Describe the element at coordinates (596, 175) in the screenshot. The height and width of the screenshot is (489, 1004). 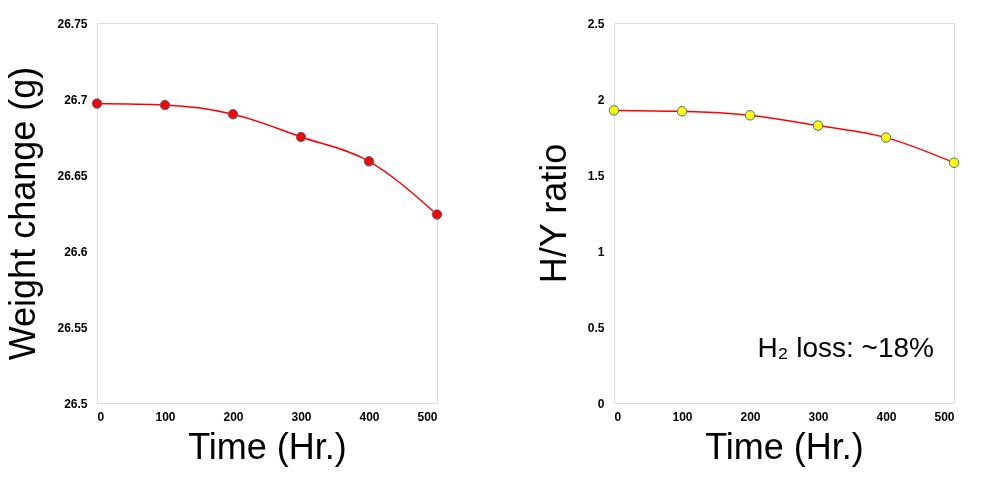
I see `y-tick-label: 1.5` at that location.